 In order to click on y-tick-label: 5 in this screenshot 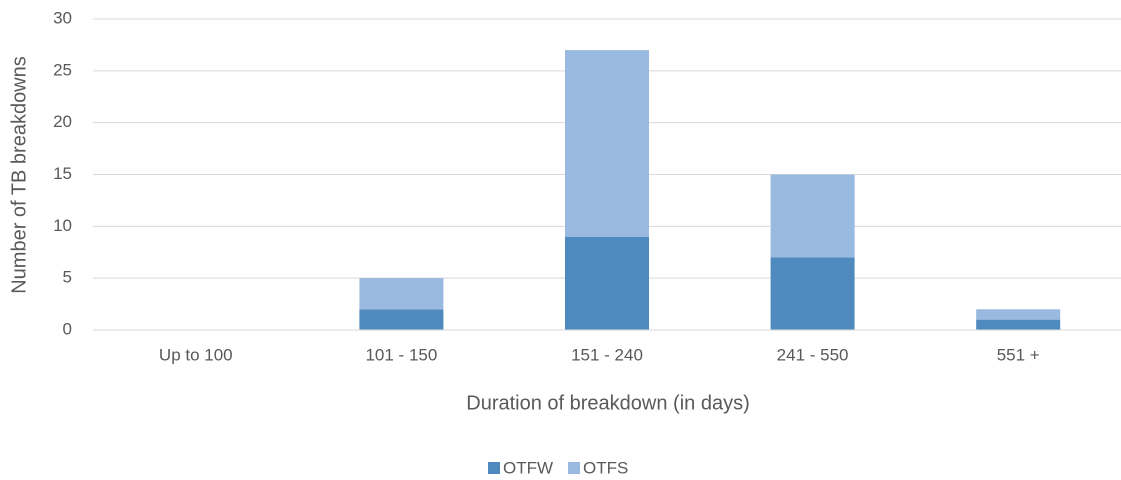, I will do `click(67, 277)`.